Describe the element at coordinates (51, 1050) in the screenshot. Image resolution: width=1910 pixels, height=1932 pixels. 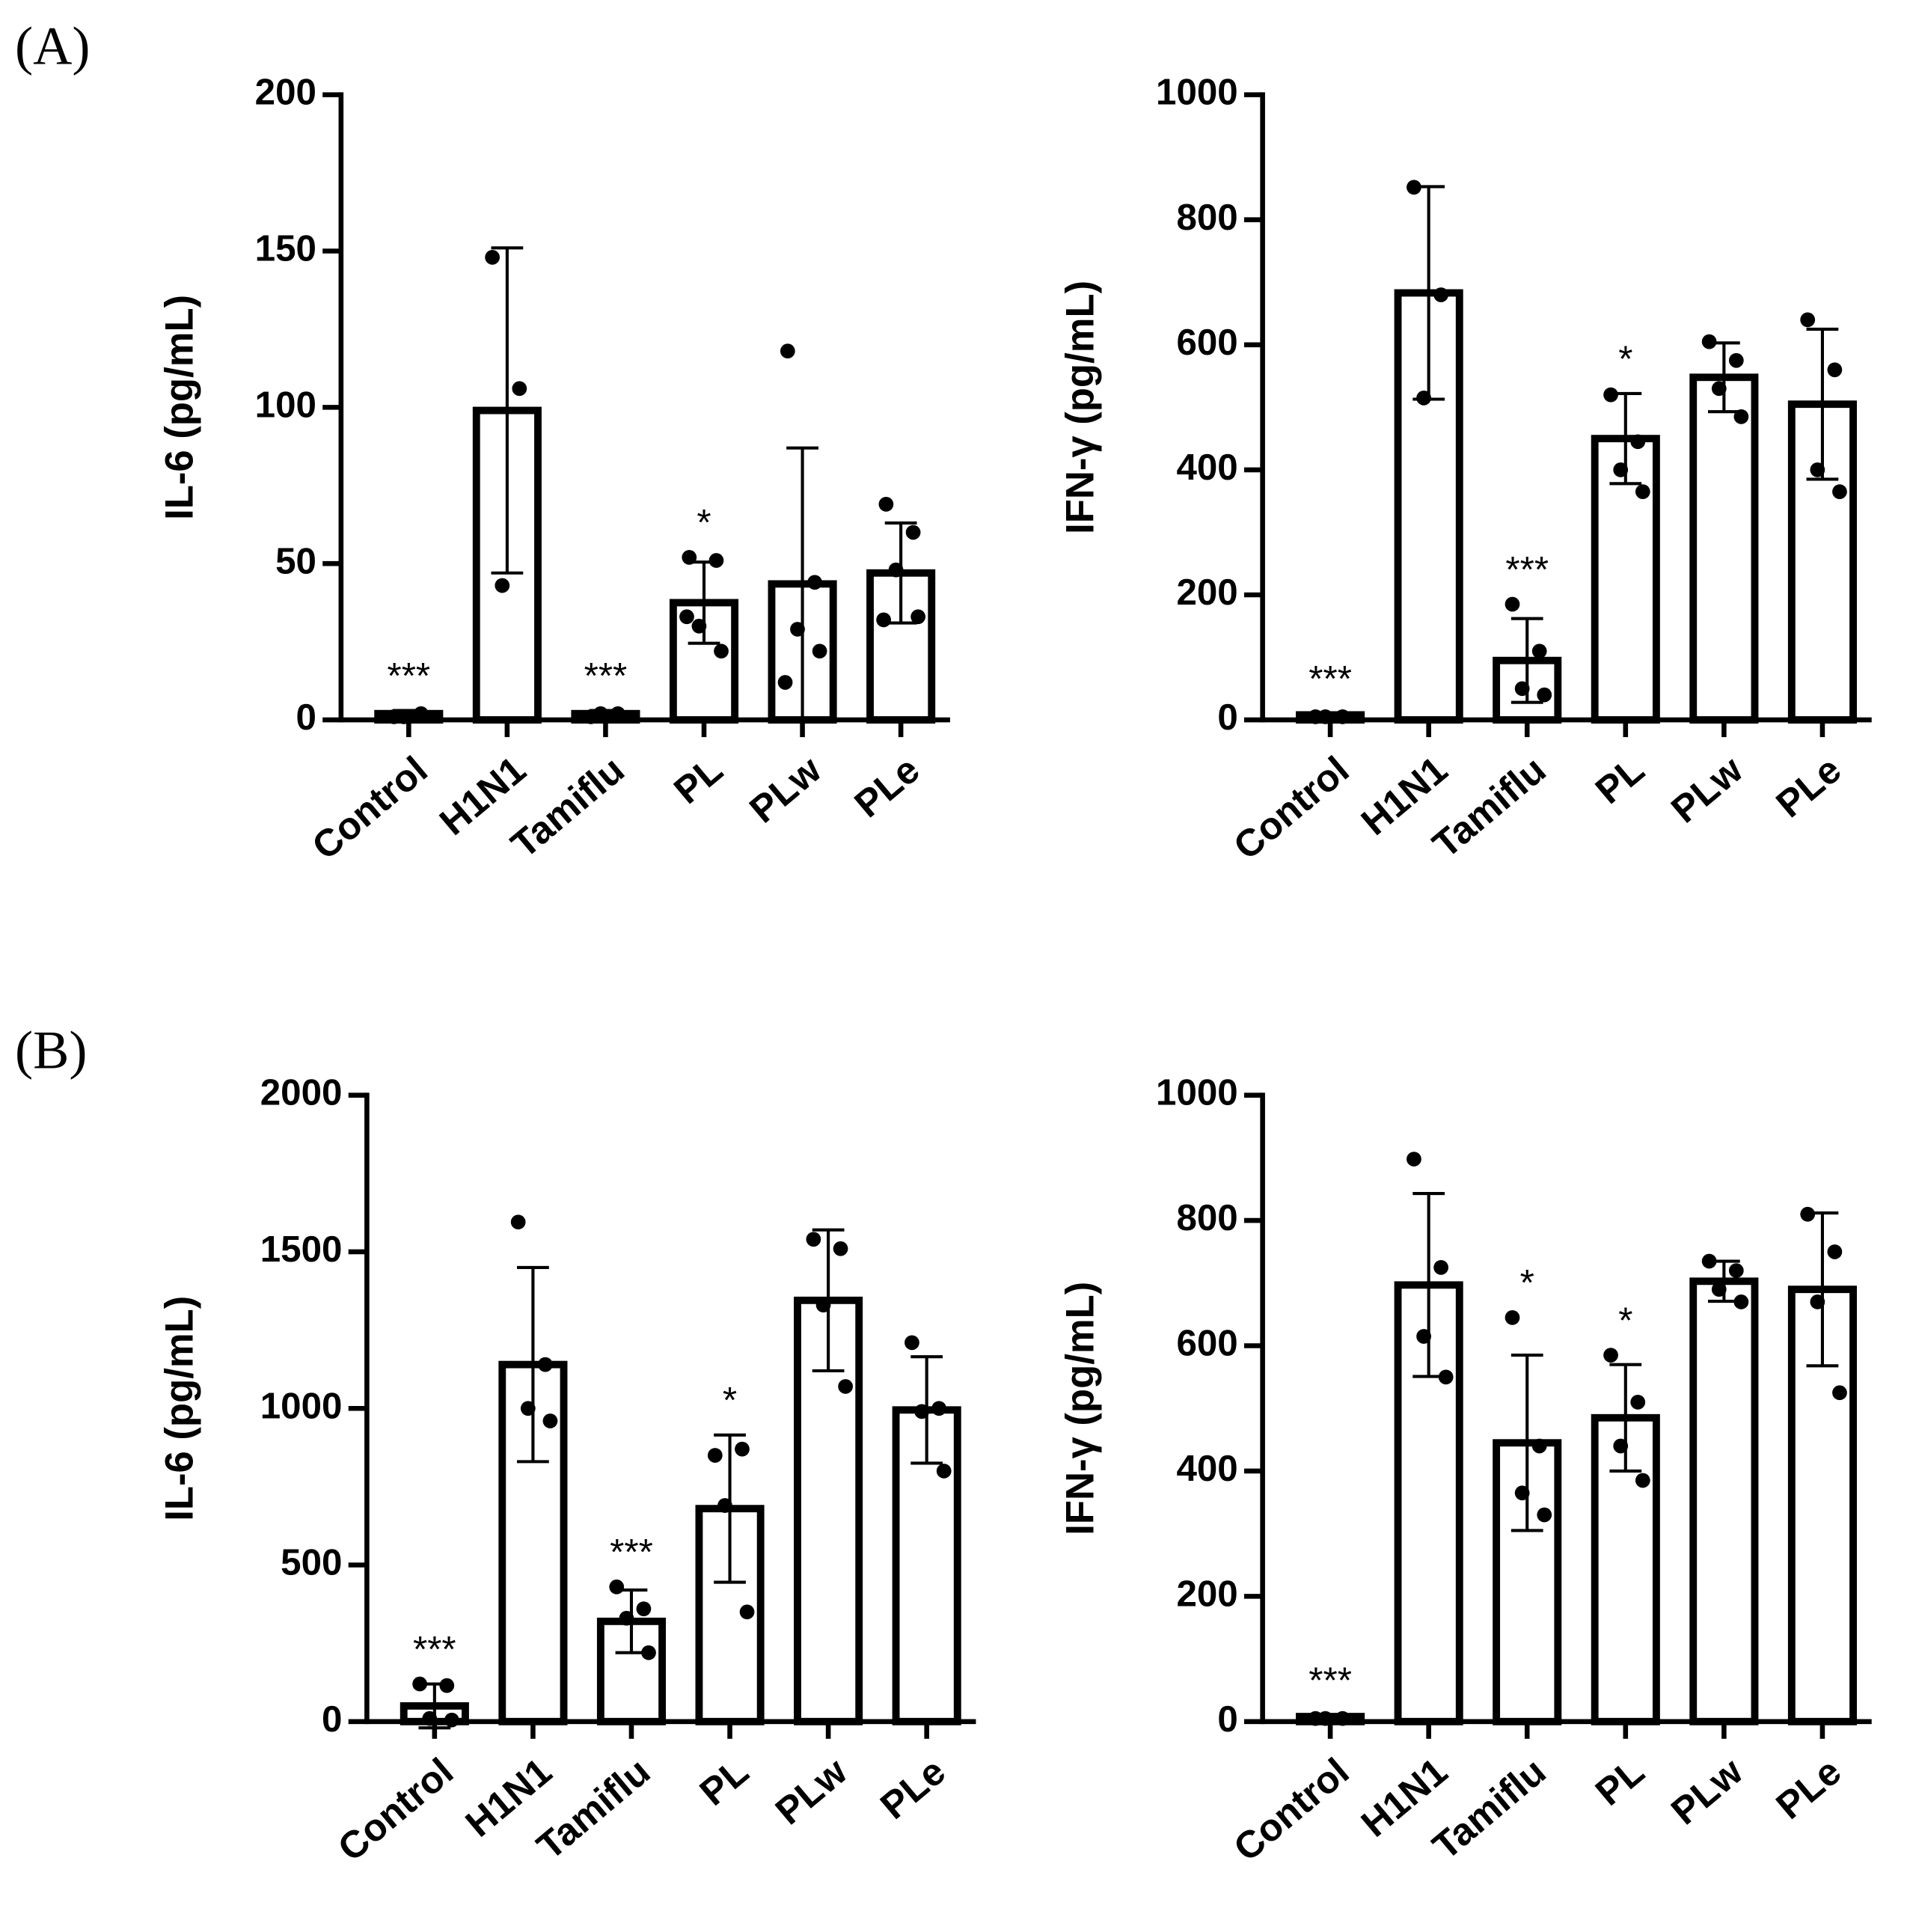
I see `panel-label: (B)` at that location.